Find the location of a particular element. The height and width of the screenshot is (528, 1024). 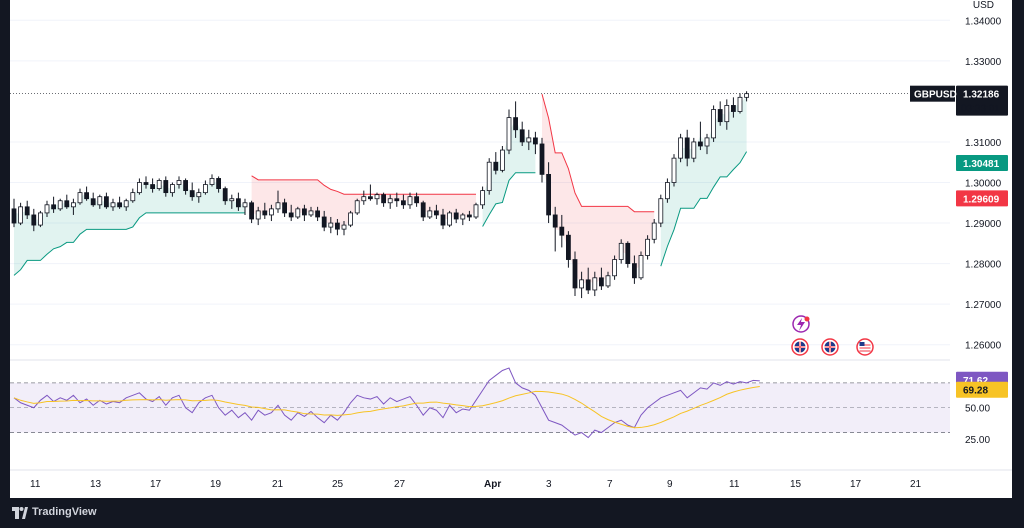

rsi-pane is located at coordinates (480, 399).